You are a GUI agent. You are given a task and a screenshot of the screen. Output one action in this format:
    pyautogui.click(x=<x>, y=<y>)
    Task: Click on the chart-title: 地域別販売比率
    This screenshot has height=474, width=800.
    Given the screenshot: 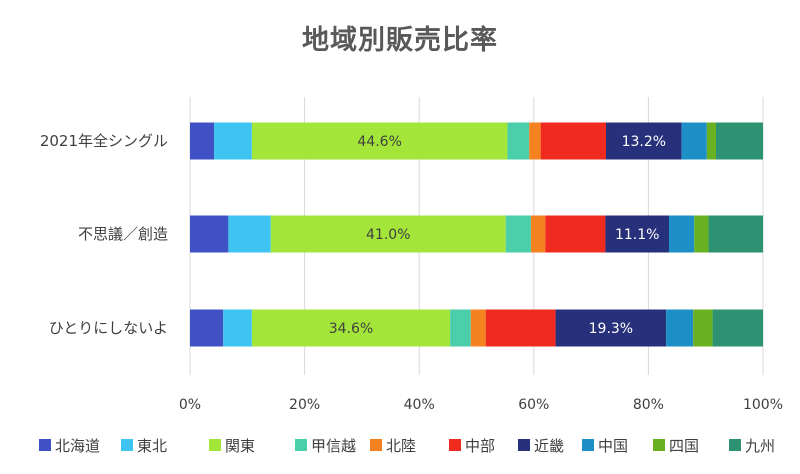 What is the action you would take?
    pyautogui.click(x=400, y=40)
    